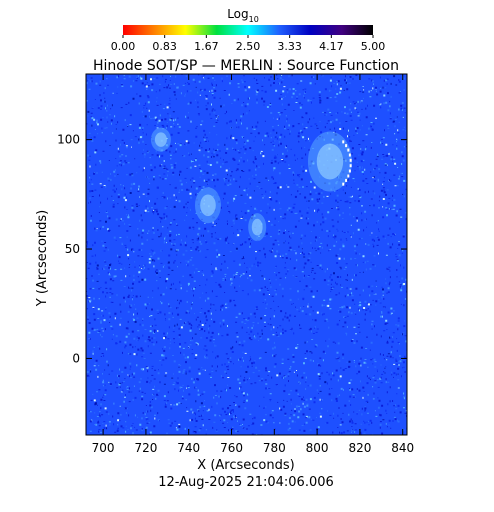 The width and height of the screenshot is (494, 512). What do you see at coordinates (123, 46) in the screenshot?
I see `colorbar-tick-label: 0.00` at bounding box center [123, 46].